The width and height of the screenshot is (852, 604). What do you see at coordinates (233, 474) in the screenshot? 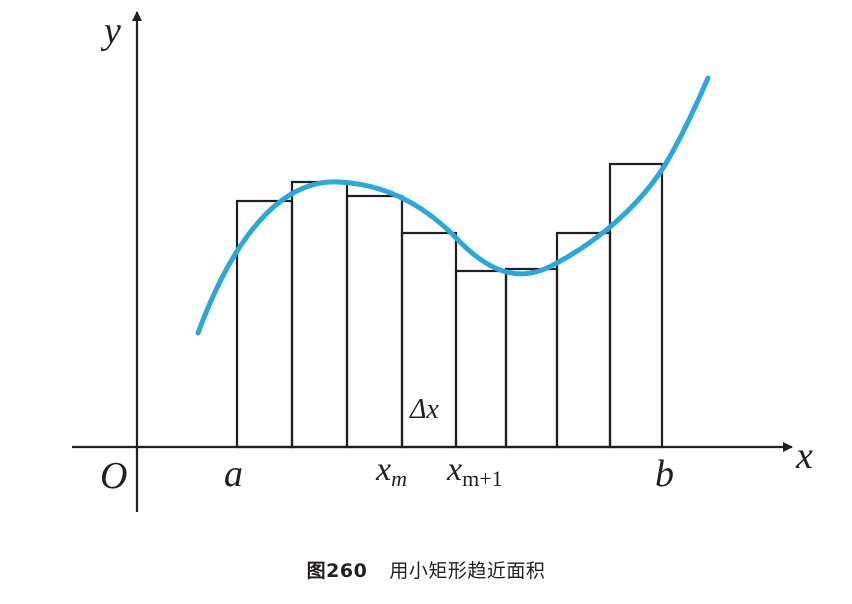
I see `label-a: a` at bounding box center [233, 474].